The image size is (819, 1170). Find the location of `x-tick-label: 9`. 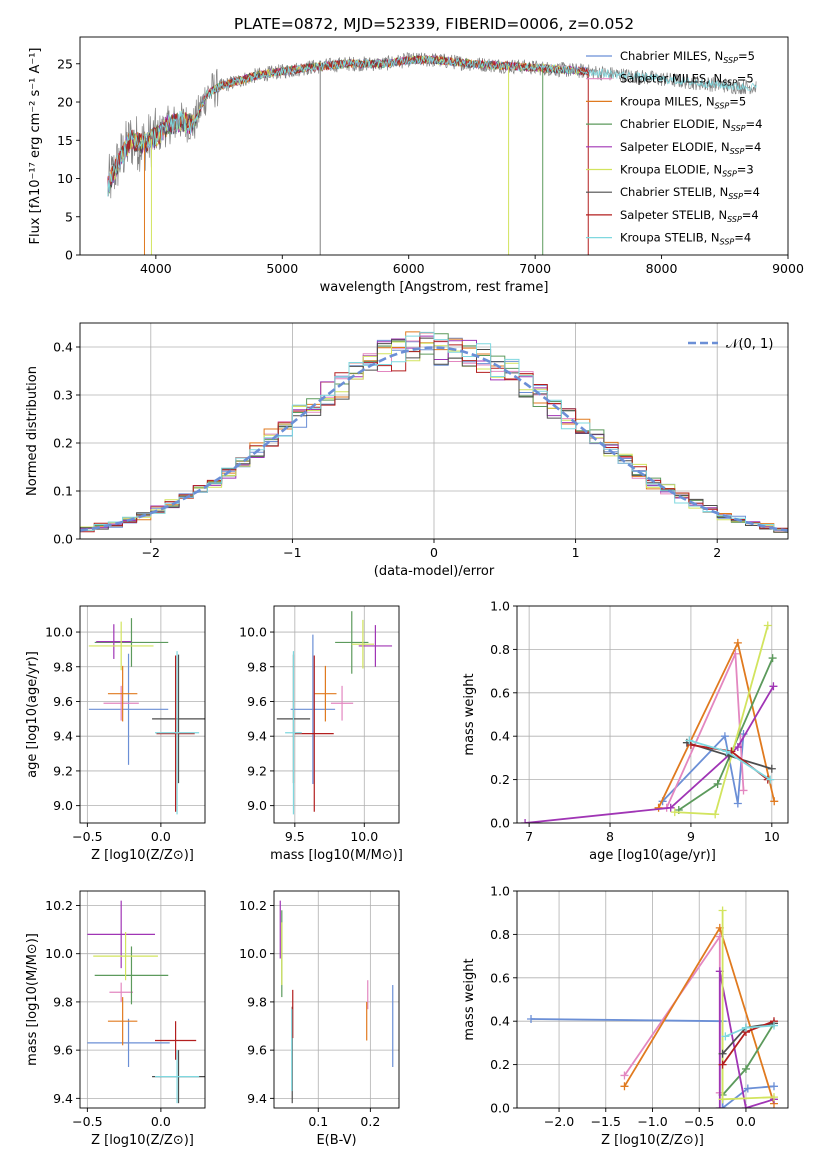

x-tick-label: 9 is located at coordinates (691, 836).